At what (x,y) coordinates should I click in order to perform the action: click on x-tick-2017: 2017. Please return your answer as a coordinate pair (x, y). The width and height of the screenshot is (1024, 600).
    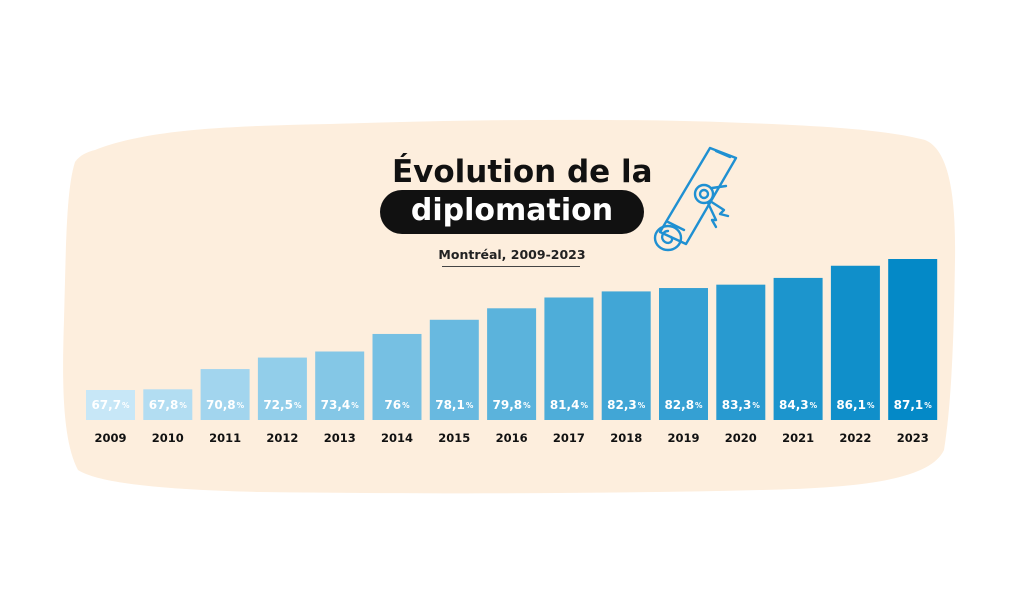
    Looking at the image, I should click on (569, 438).